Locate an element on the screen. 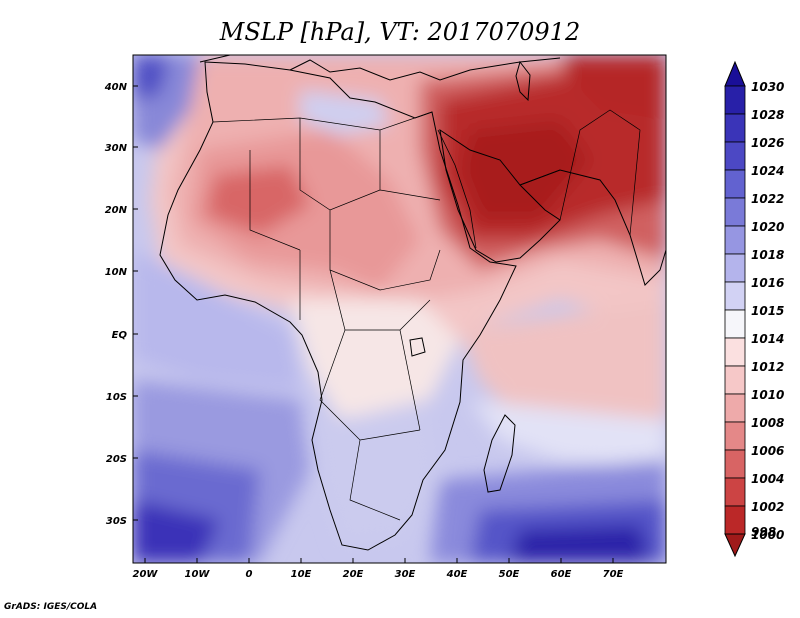  caspian-sea is located at coordinates (523, 81).